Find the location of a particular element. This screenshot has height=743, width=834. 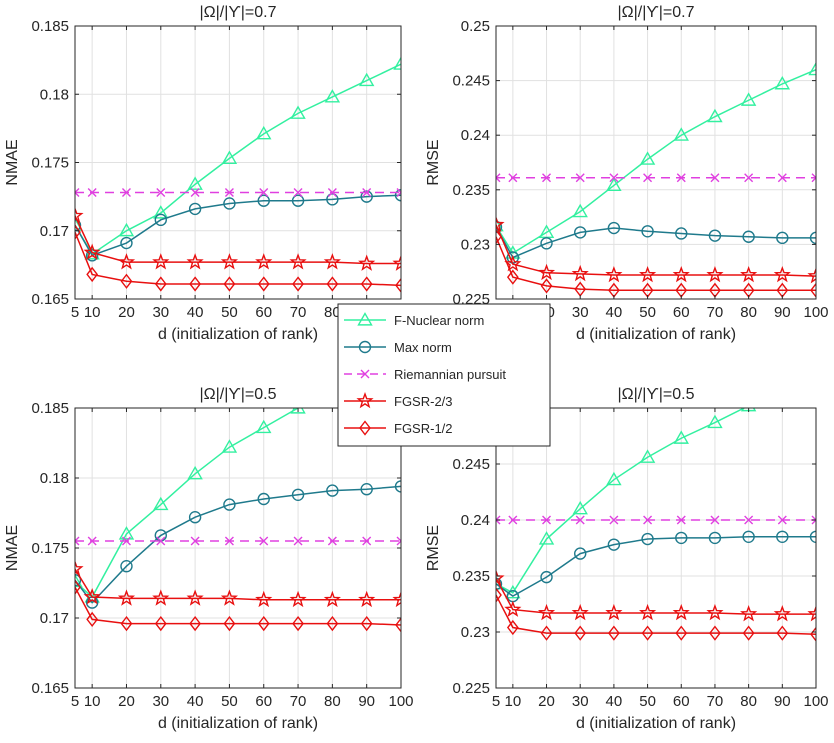

y-tick-label: 0.235 is located at coordinates (471, 576).